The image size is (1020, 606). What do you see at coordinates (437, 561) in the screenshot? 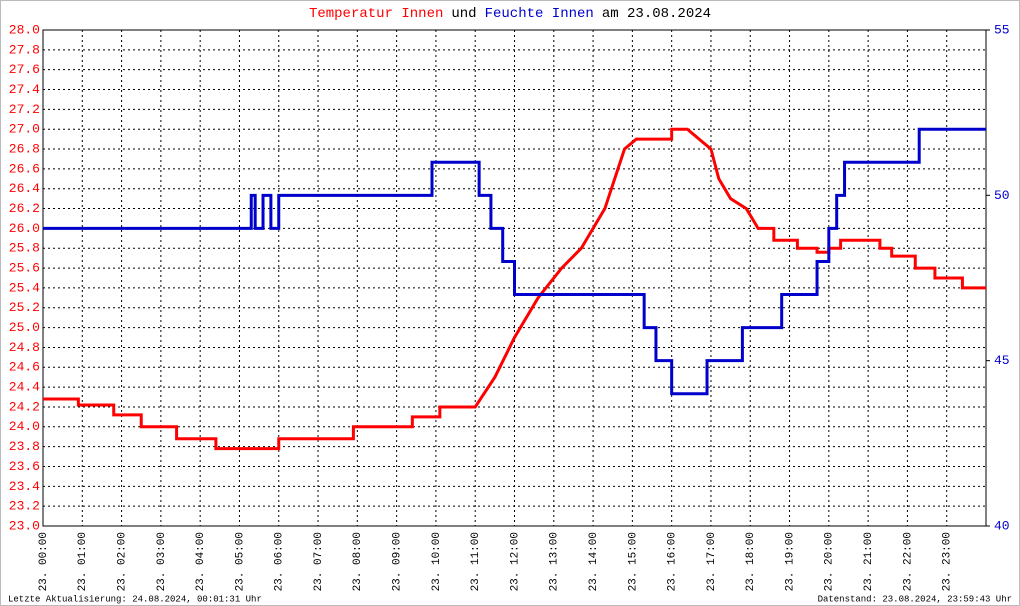
I see `x-tick-label: 23. 10:00` at bounding box center [437, 561].